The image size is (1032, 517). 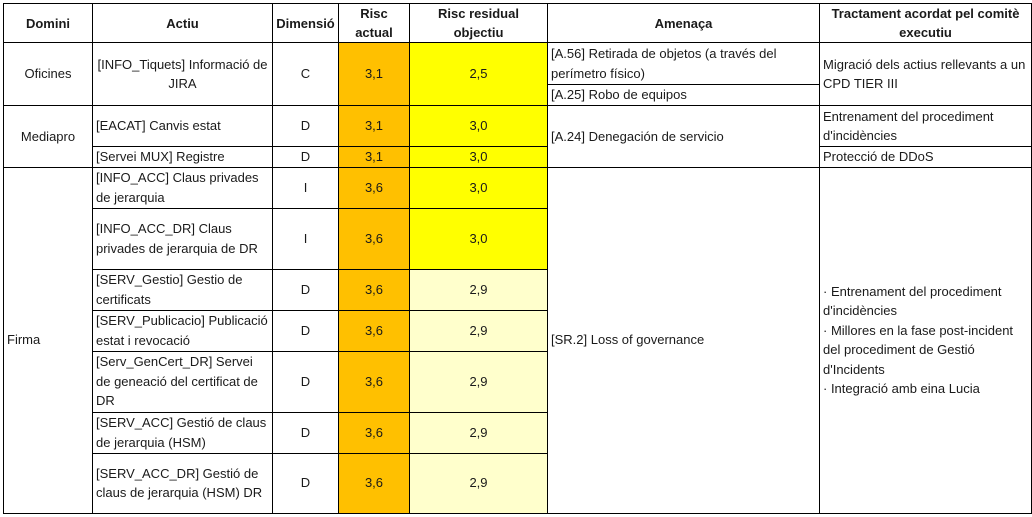 What do you see at coordinates (901, 388) in the screenshot?
I see `tractament-item: · Integració amb eina Lucia` at bounding box center [901, 388].